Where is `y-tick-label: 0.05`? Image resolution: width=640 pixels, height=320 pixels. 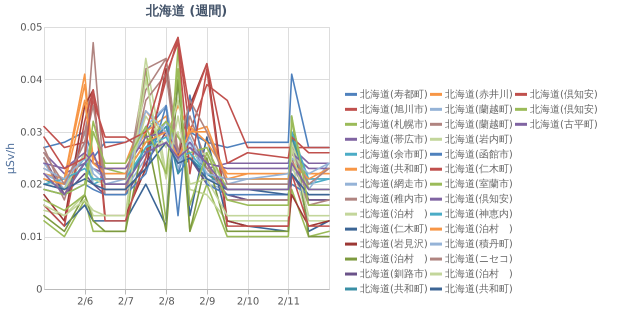 y-tick-label: 0.05 is located at coordinates (31, 28).